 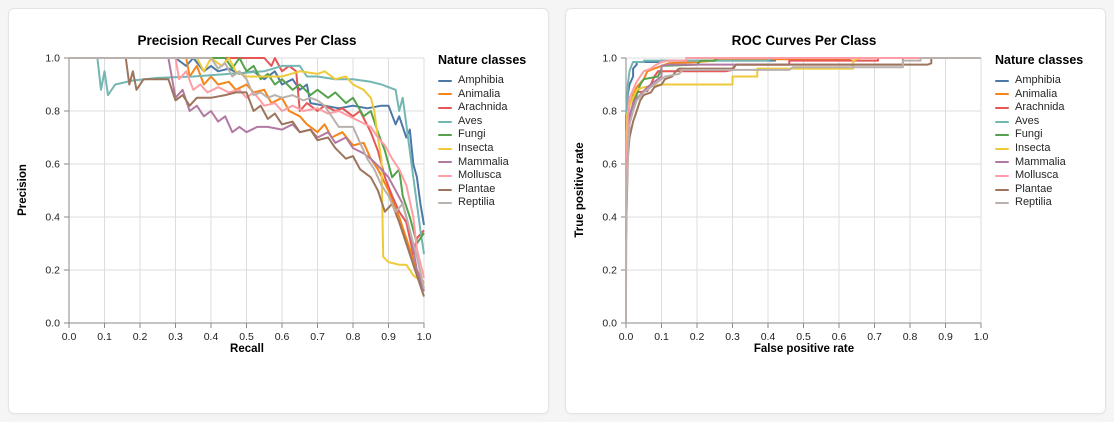 What do you see at coordinates (482, 176) in the screenshot?
I see `legend-item: Mollusca` at bounding box center [482, 176].